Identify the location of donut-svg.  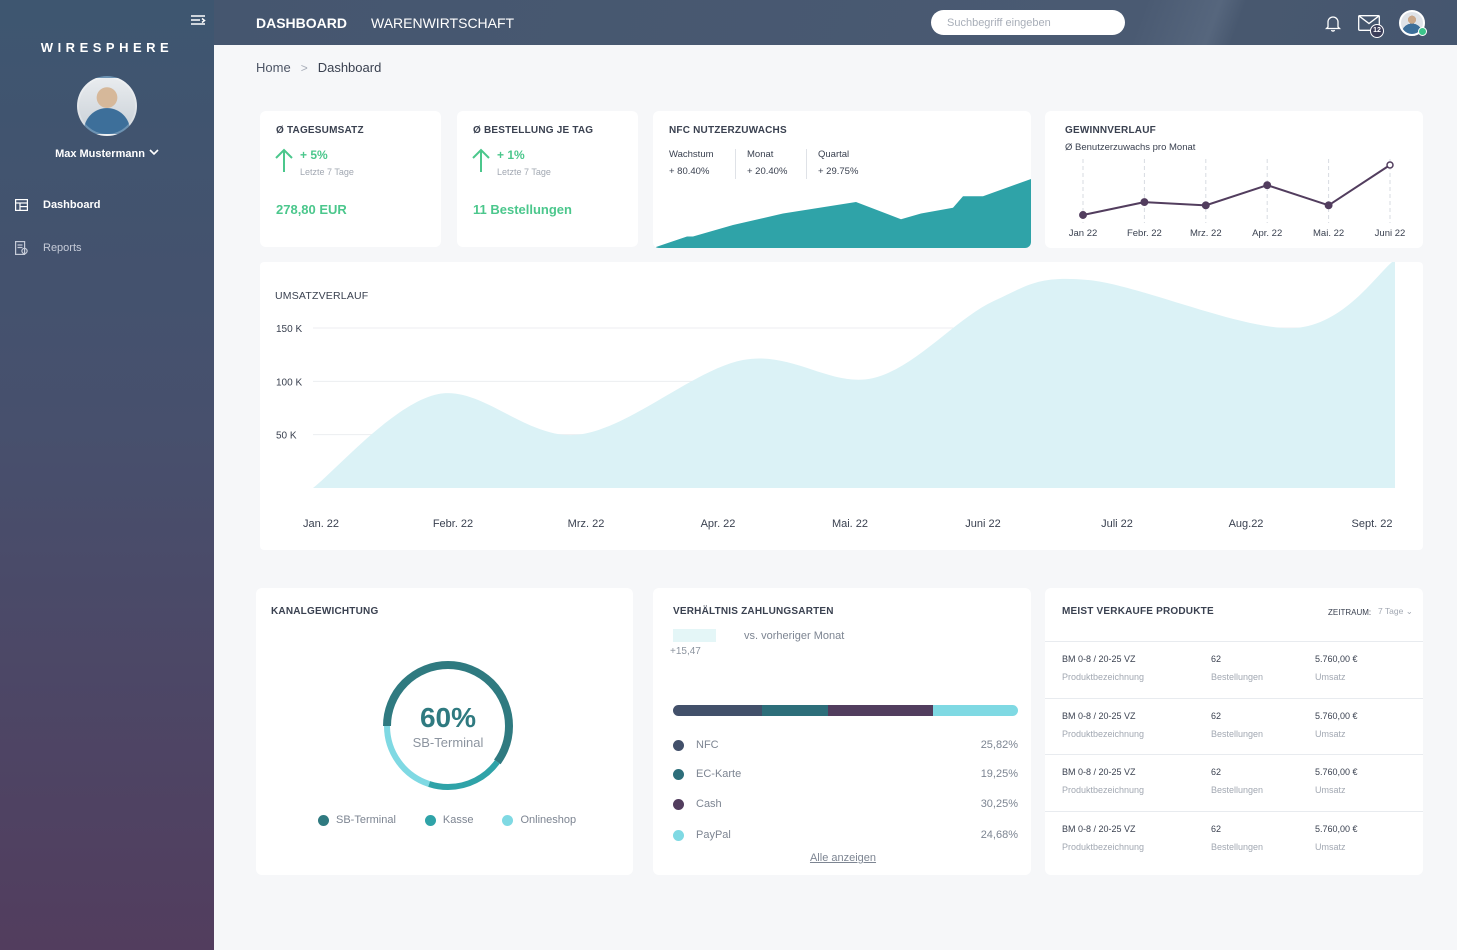
(448, 726).